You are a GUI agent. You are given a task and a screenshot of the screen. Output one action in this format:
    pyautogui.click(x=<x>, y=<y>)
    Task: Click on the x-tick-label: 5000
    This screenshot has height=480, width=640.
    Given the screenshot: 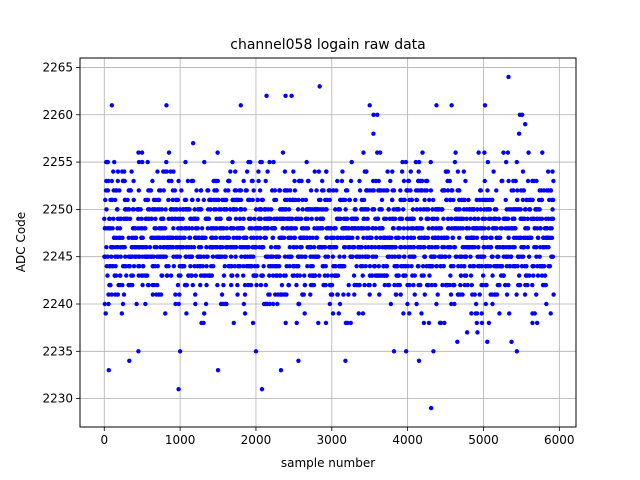 What is the action you would take?
    pyautogui.click(x=483, y=440)
    